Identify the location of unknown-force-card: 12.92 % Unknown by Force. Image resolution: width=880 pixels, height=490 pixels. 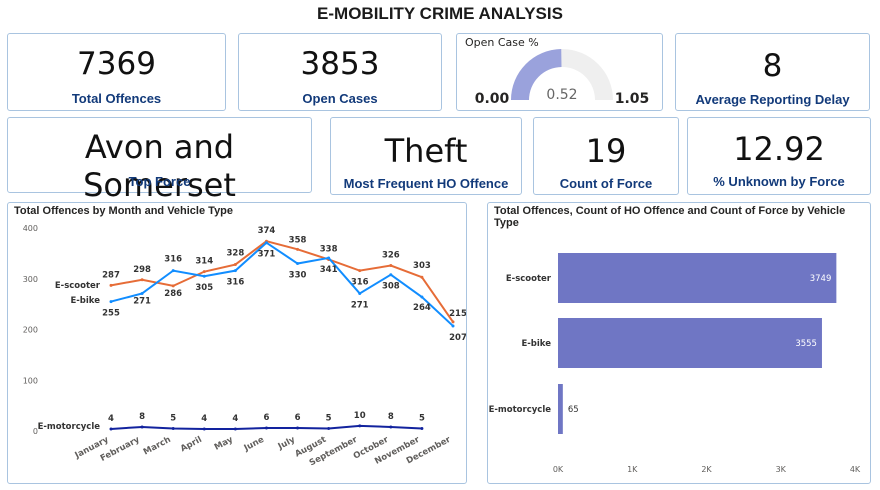
(779, 156).